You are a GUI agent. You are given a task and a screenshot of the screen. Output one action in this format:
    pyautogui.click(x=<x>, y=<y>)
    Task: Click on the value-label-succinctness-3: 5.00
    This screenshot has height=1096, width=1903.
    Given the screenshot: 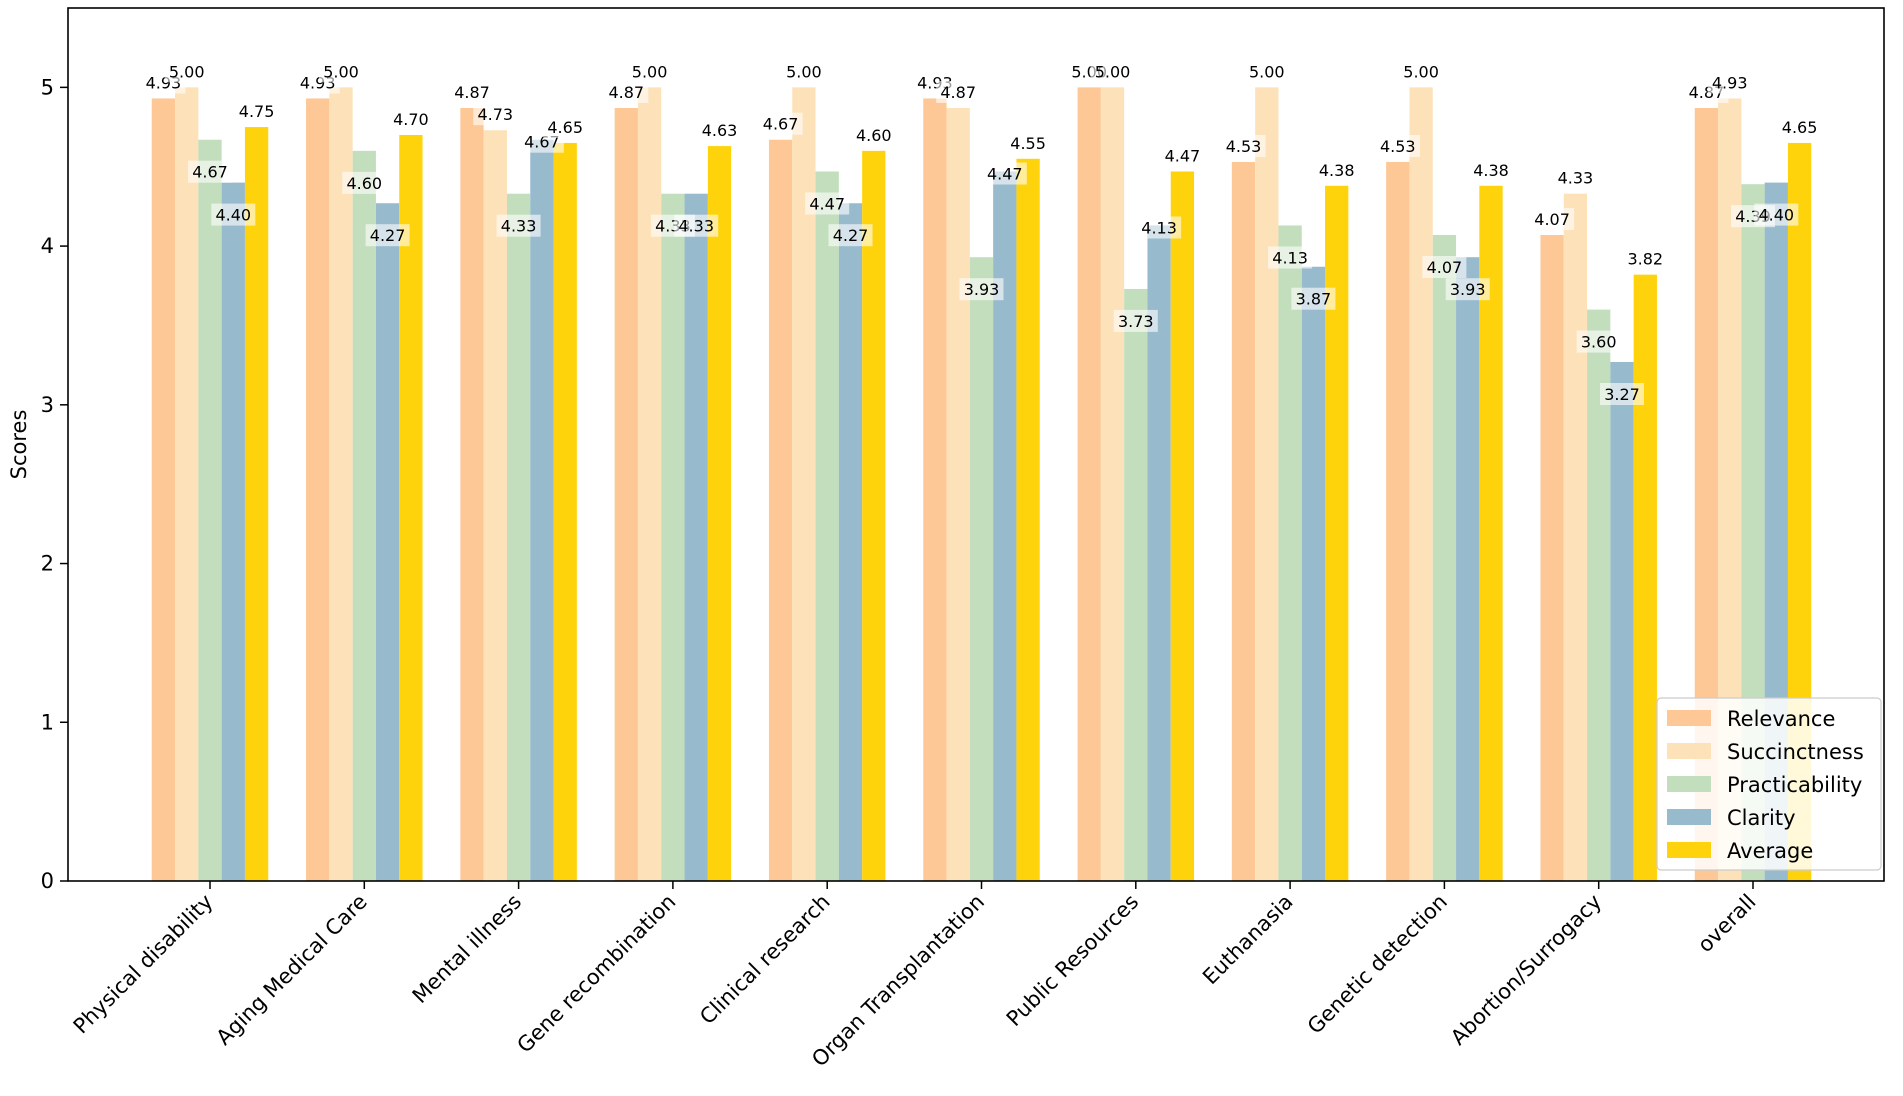 What is the action you would take?
    pyautogui.click(x=649, y=71)
    